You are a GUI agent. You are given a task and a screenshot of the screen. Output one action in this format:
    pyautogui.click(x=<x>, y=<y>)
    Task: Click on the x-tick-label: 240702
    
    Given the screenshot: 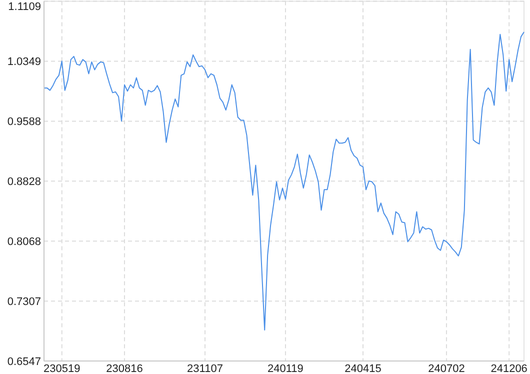 What is the action you would take?
    pyautogui.click(x=446, y=368)
    